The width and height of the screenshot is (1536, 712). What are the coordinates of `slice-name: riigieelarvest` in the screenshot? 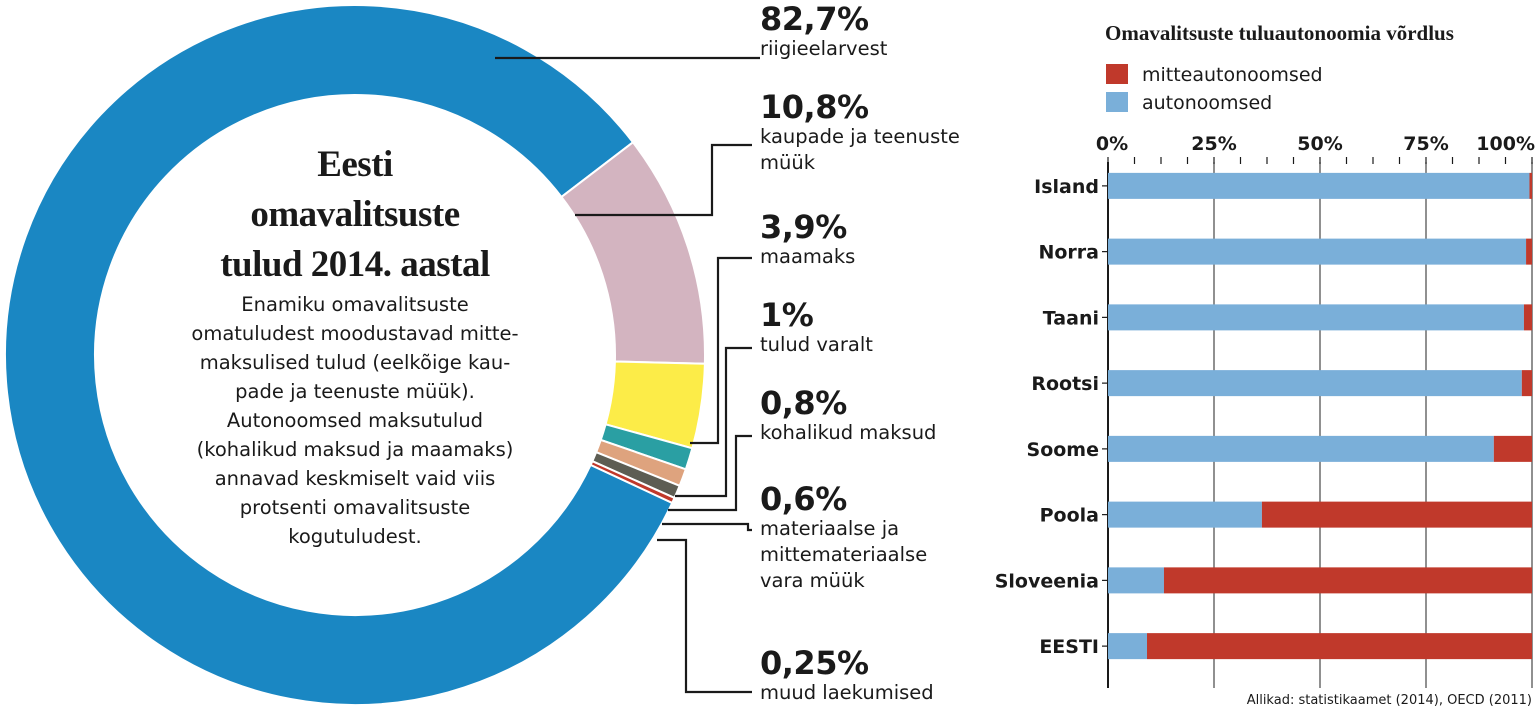 It's located at (824, 48).